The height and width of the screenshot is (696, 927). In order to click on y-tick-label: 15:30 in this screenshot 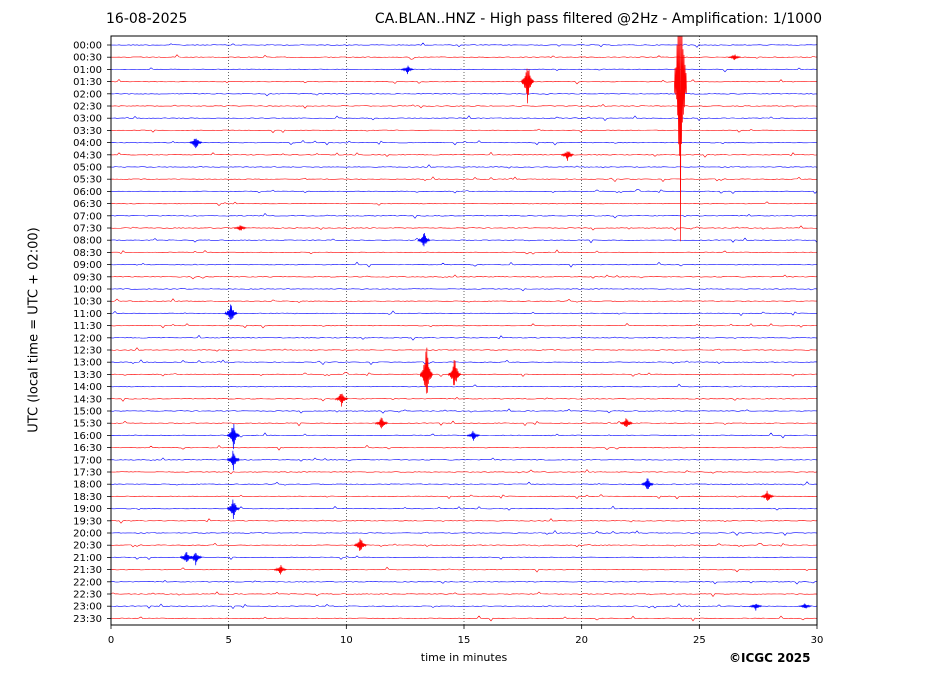, I will do `click(87, 424)`.